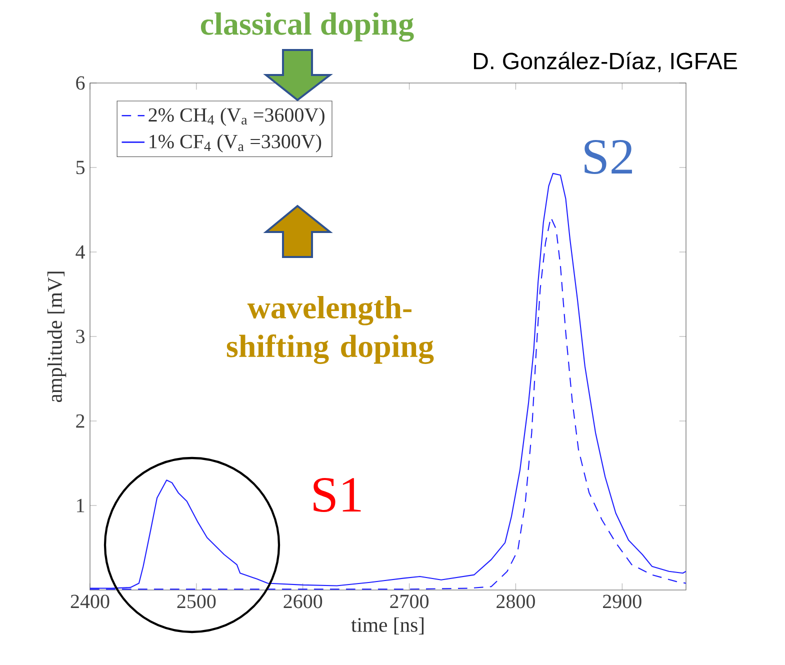 The image size is (785, 665). I want to click on x-tick-label: 2800, so click(515, 601).